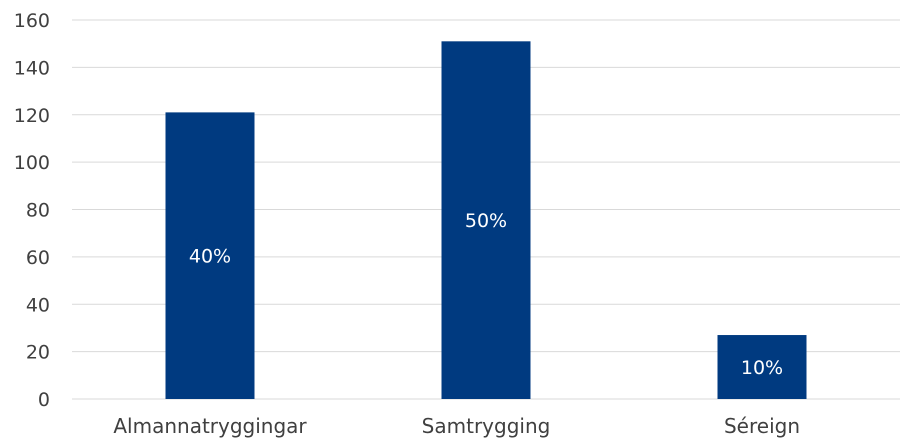 This screenshot has height=442, width=912. I want to click on y-tick-label-60: 60, so click(38, 258).